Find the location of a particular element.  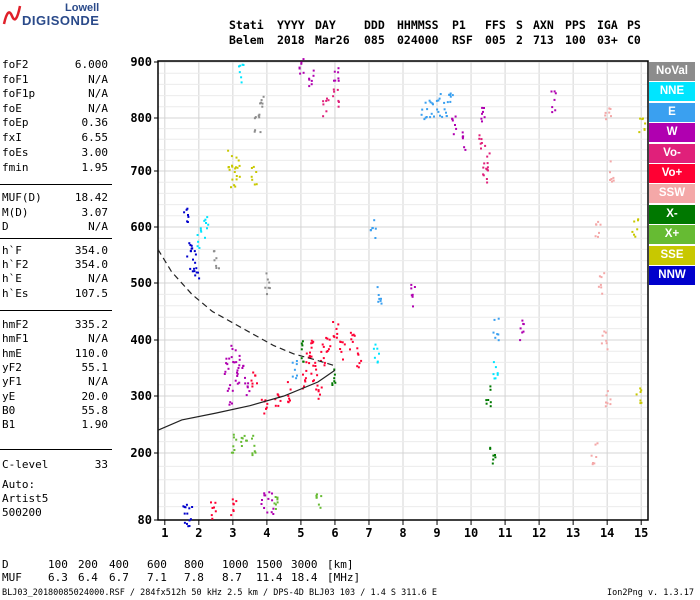

x-tick-label: 2 is located at coordinates (198, 533).